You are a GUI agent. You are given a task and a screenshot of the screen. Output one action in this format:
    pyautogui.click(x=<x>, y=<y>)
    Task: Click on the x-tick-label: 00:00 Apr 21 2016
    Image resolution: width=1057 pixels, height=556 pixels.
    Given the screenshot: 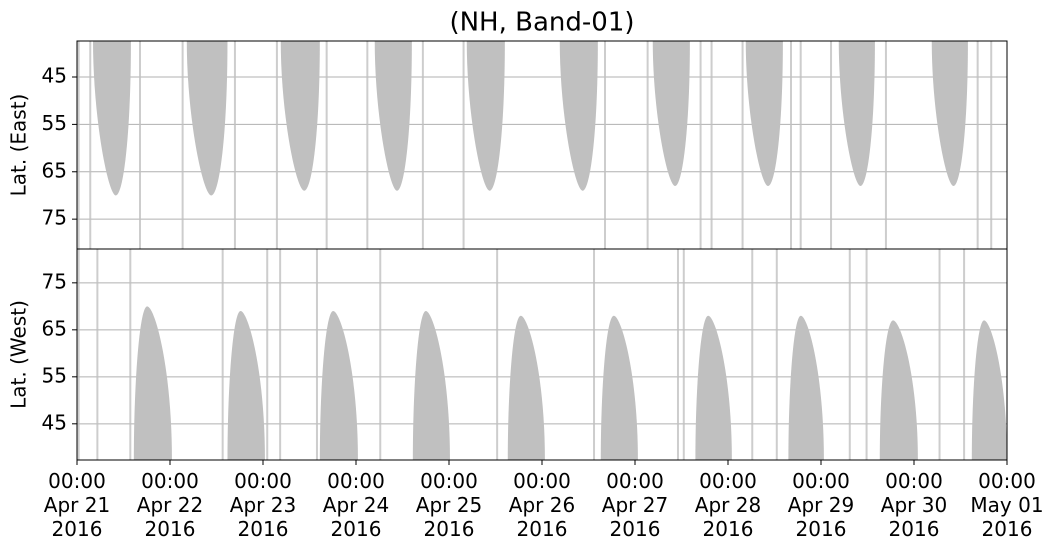 What is the action you would take?
    pyautogui.click(x=77, y=505)
    